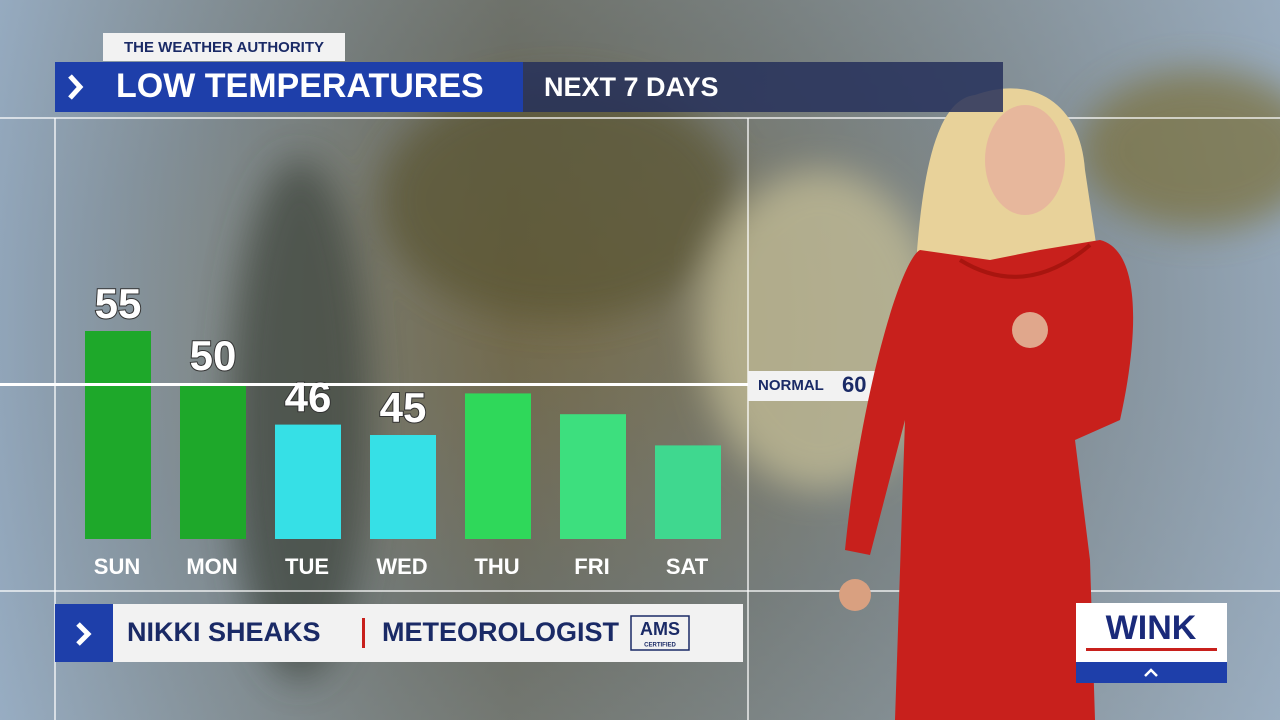 Image resolution: width=1280 pixels, height=720 pixels. Describe the element at coordinates (117, 566) in the screenshot. I see `x-tick-label: SUN` at that location.